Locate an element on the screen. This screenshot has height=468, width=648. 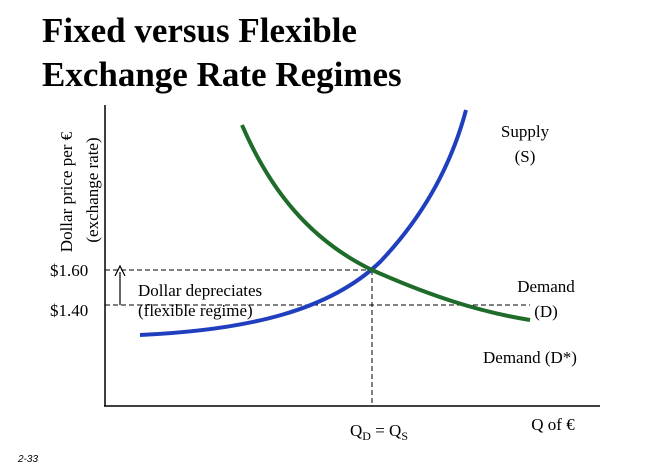
curve-label: Demand (D*) is located at coordinates (530, 357).